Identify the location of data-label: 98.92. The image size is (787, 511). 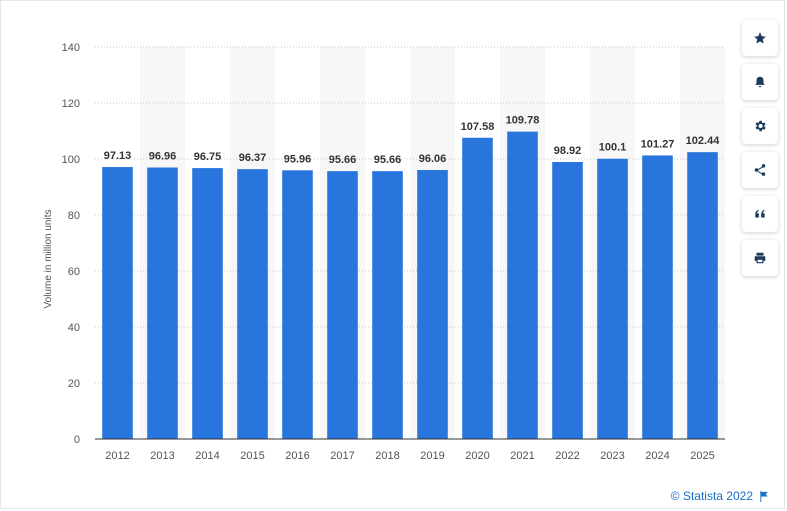
(568, 151).